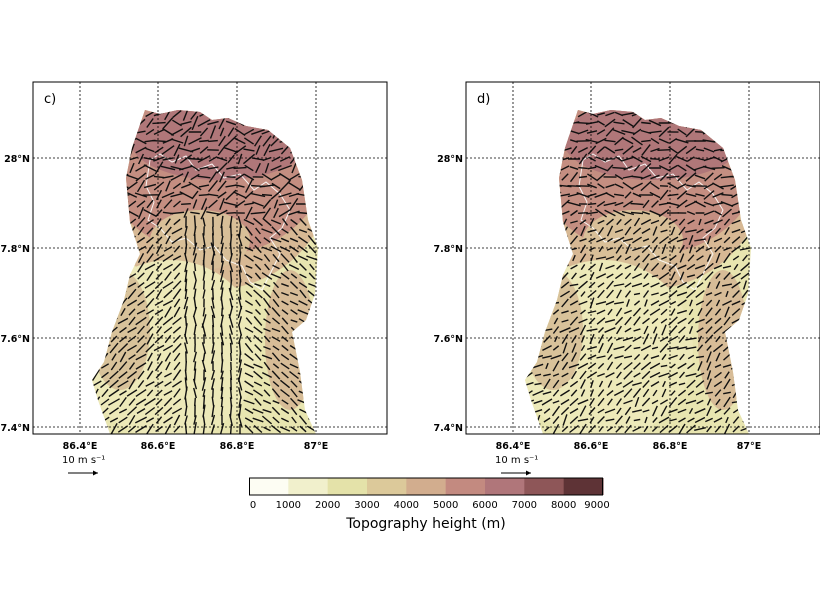 The height and width of the screenshot is (615, 820). Describe the element at coordinates (83, 473) in the screenshot. I see `reference-arrow-icon` at that location.